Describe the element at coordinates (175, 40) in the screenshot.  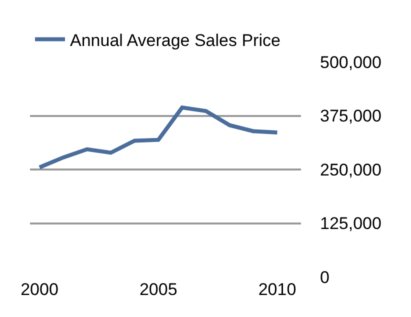
I see `legend-label: Annual Average Sales Price` at that location.